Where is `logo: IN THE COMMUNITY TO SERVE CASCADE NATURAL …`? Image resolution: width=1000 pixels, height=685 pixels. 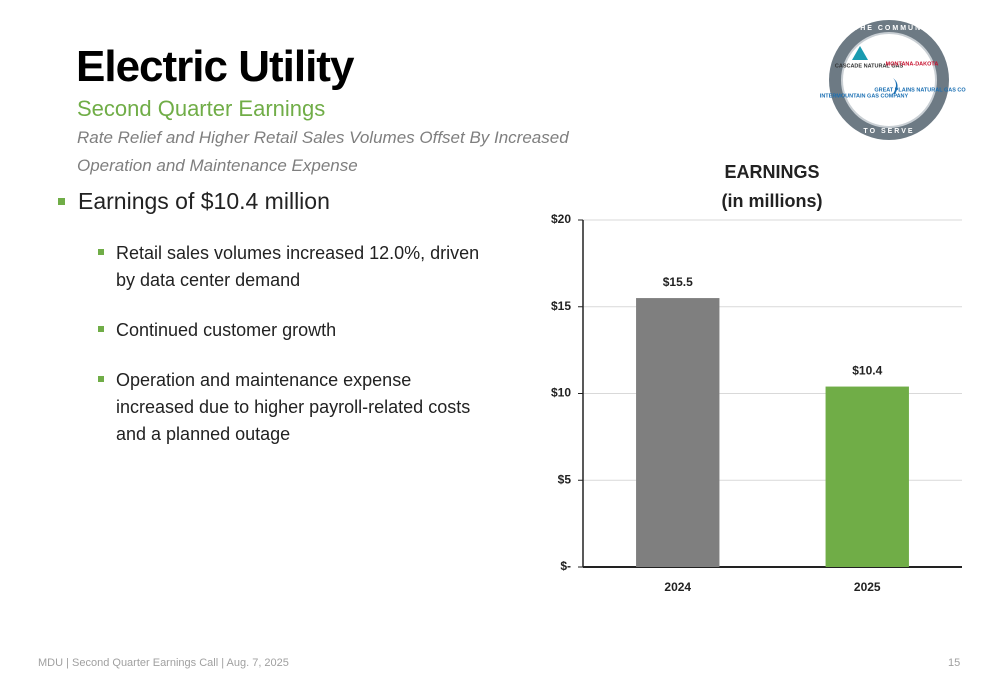 logo: IN THE COMMUNITY TO SERVE CASCADE NATURAL … is located at coordinates (893, 80).